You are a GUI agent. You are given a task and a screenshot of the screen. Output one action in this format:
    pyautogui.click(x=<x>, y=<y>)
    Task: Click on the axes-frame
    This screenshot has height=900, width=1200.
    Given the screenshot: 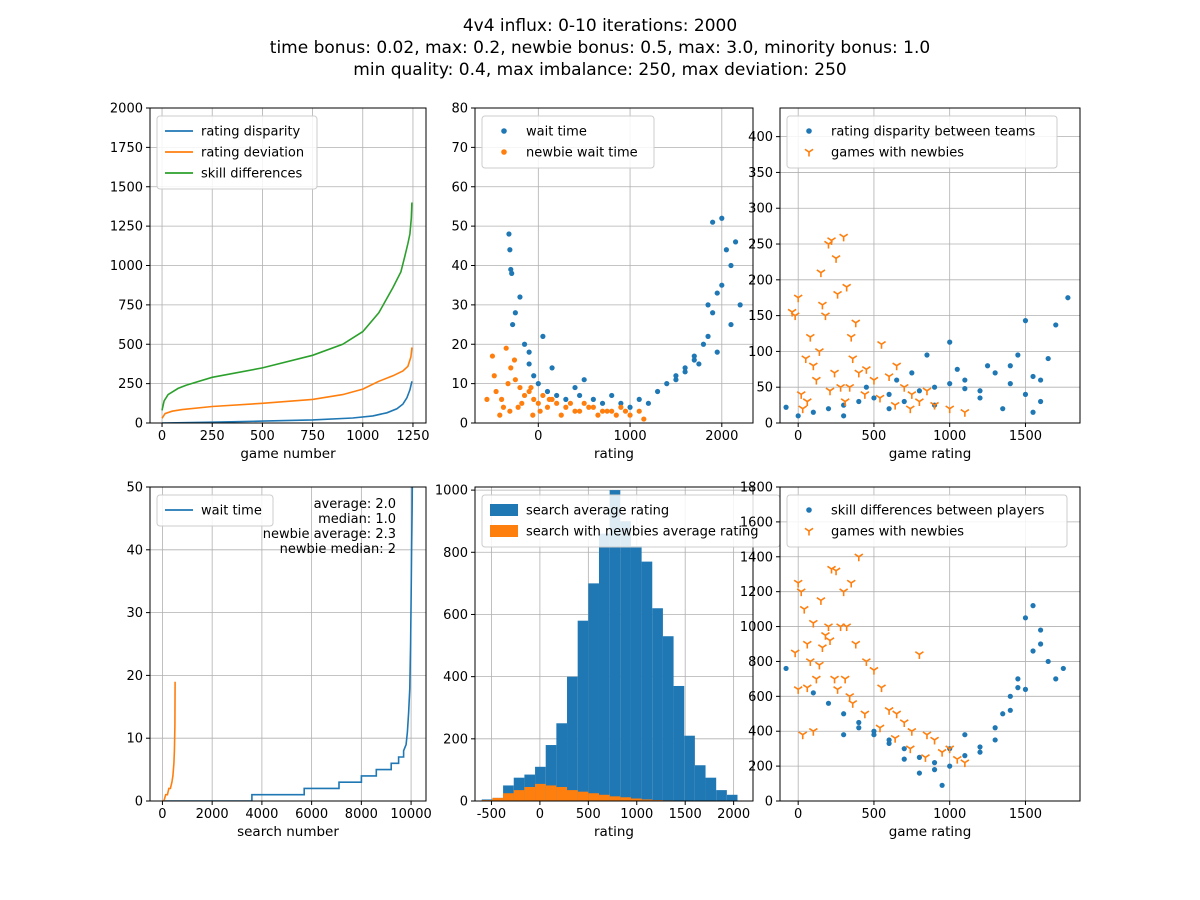 What is the action you would take?
    pyautogui.click(x=930, y=644)
    